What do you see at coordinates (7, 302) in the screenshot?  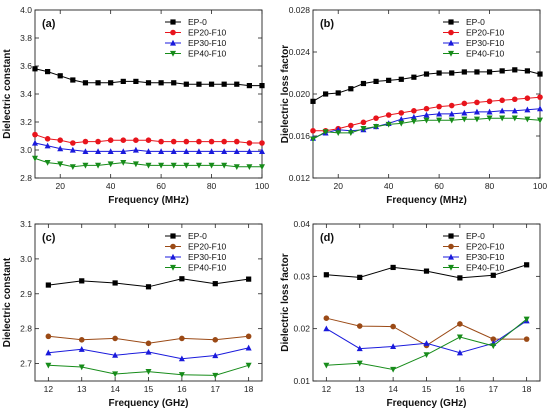 I see `y-axis-label: Dielectric constant` at bounding box center [7, 302].